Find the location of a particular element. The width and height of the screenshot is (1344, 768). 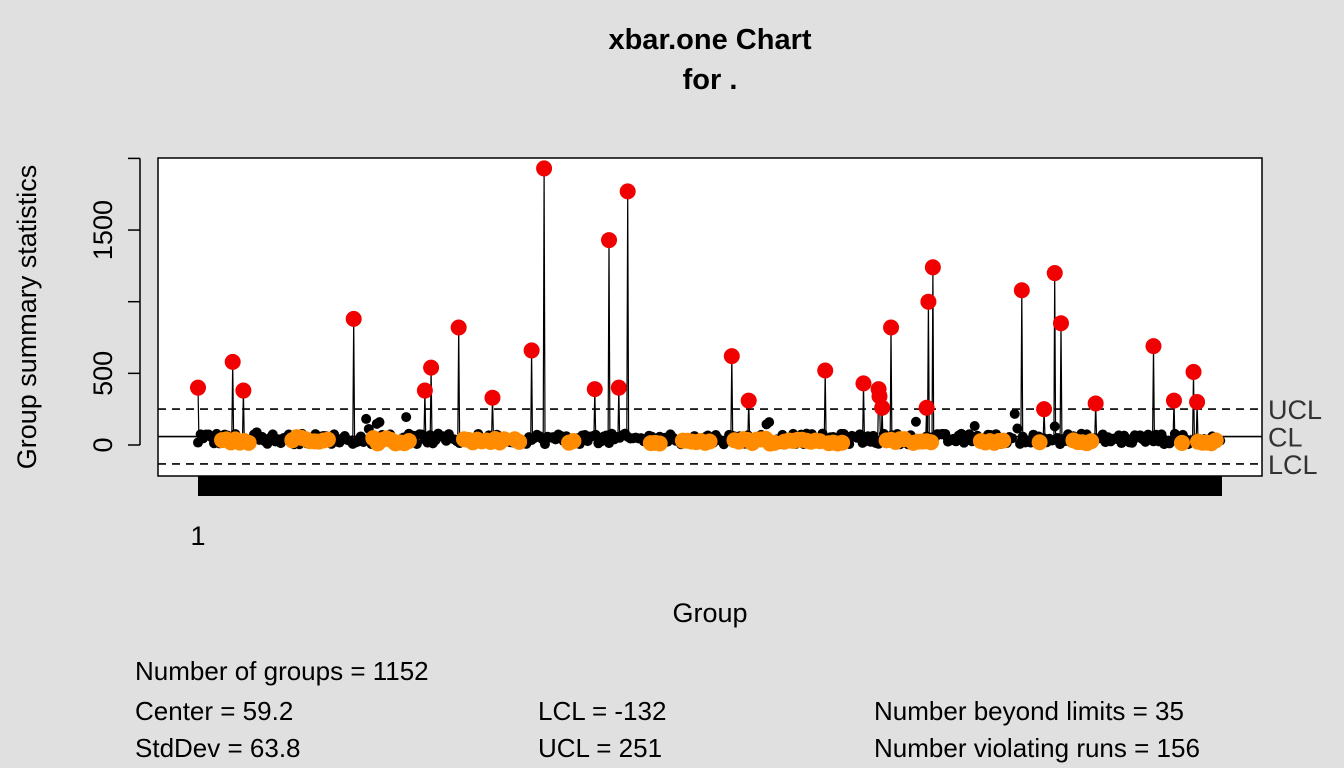

cl-label: CL is located at coordinates (1285, 438).